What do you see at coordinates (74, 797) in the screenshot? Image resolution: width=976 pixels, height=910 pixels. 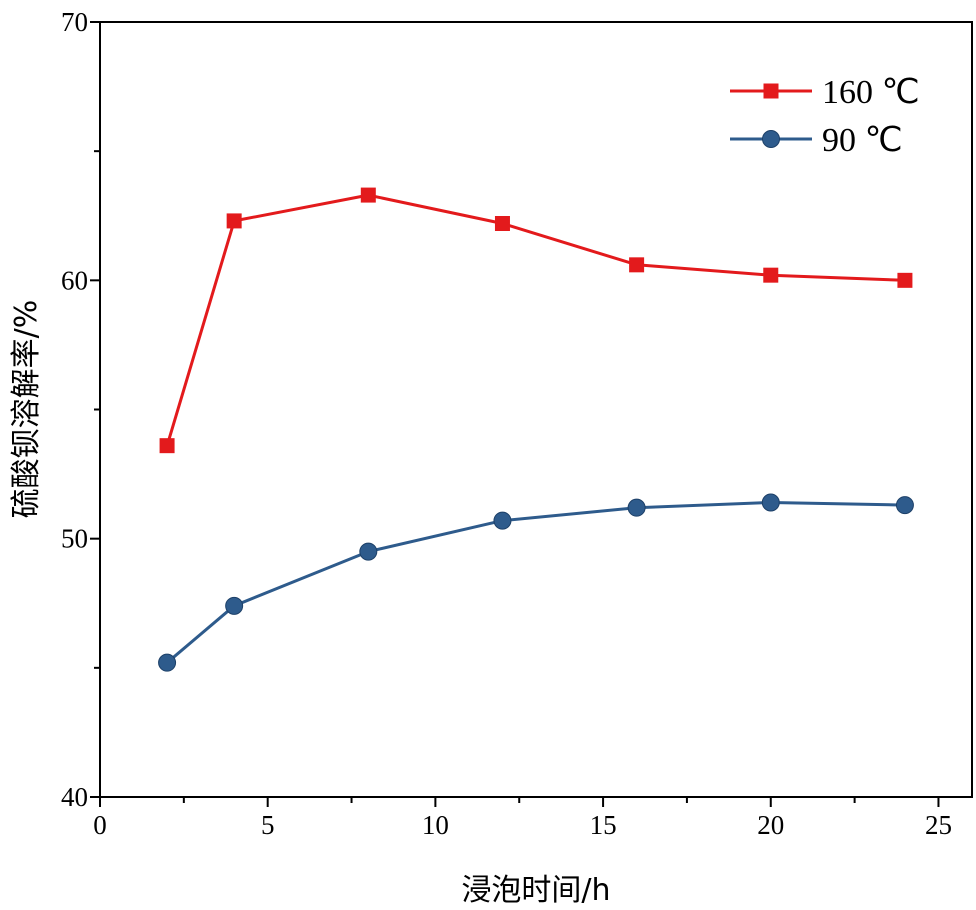 I see `y-tick-label: 40` at bounding box center [74, 797].